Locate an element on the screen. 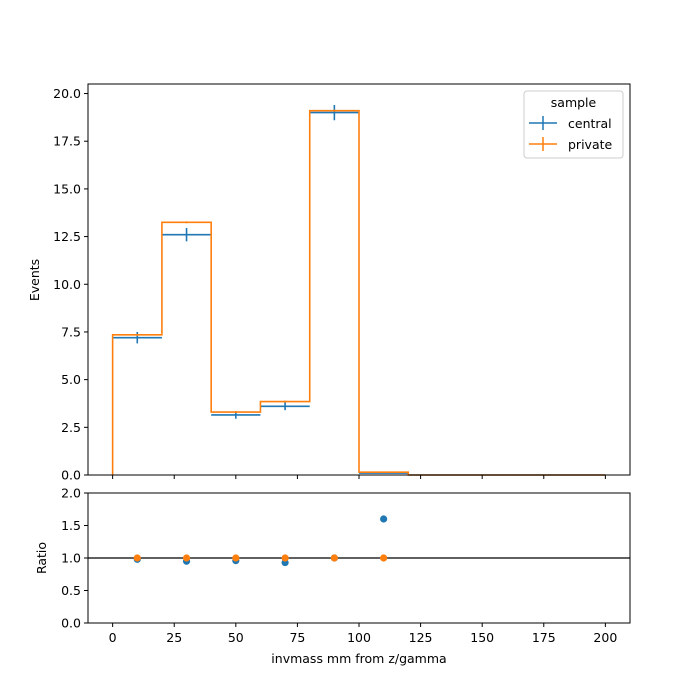 The width and height of the screenshot is (700, 700). main-y-tick-label: 2.5 is located at coordinates (71, 427).